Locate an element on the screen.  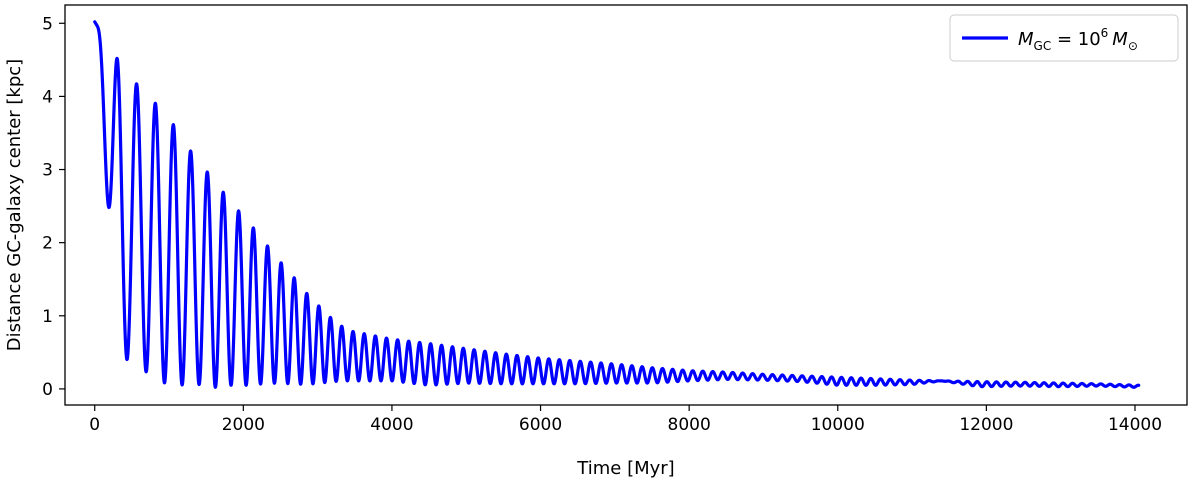
y-axis-ticks: 0 1 2 3 4 5 is located at coordinates (53, 207).